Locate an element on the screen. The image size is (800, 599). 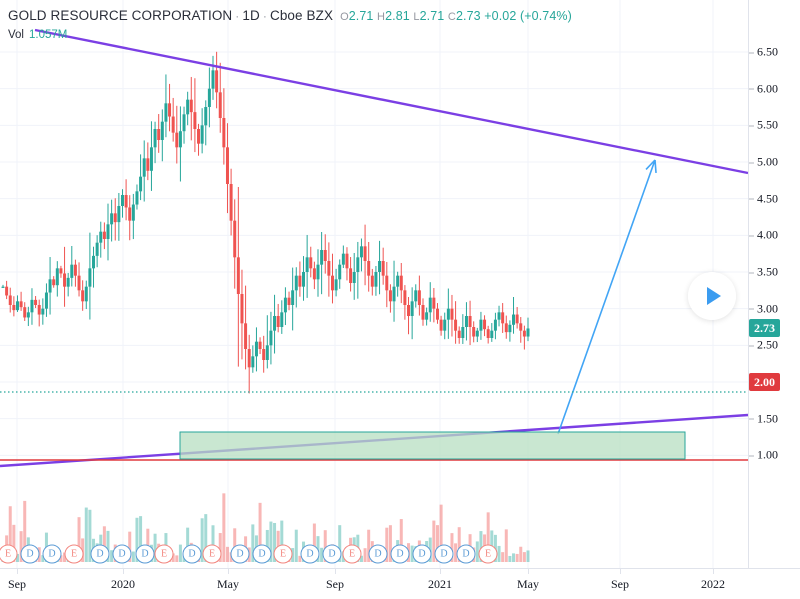
interval-label: 1D is located at coordinates (251, 15).